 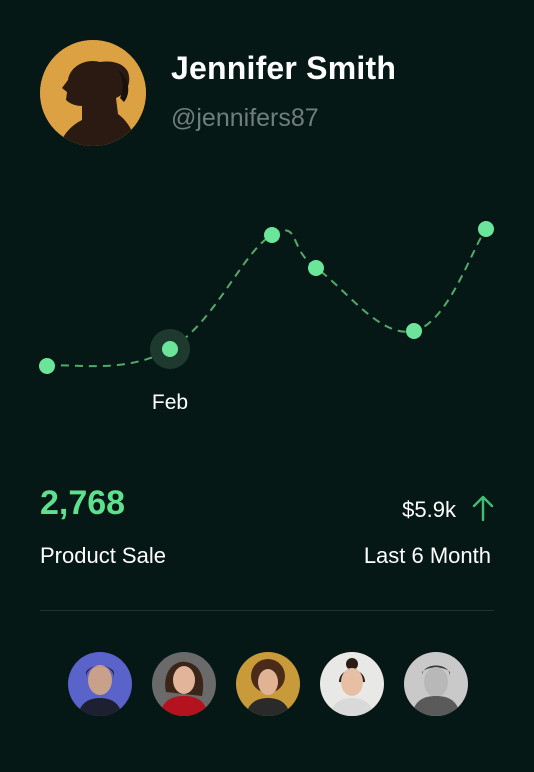 I want to click on product-sale-value: 2,768, so click(x=83, y=503).